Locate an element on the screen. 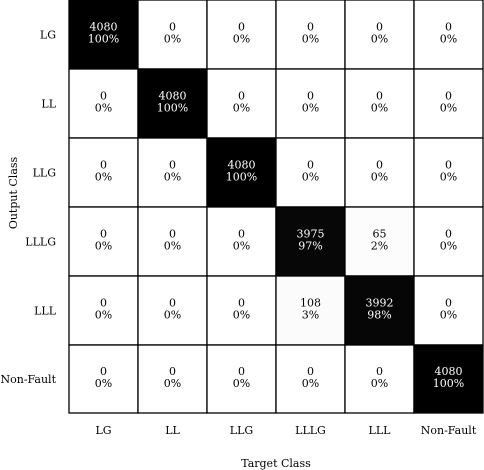  x-tick-labels: LG LL LLG LLLG LLL Non-Fault is located at coordinates (285, 430).